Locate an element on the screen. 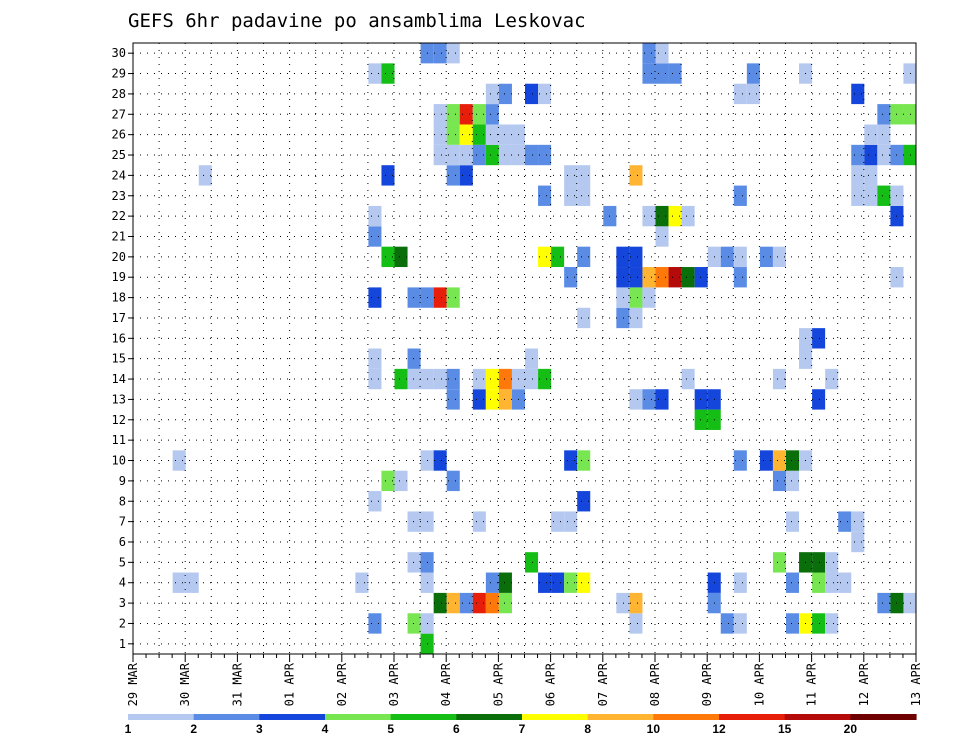 The image size is (960, 742). x-tick-label: 31 MAR is located at coordinates (237, 684).